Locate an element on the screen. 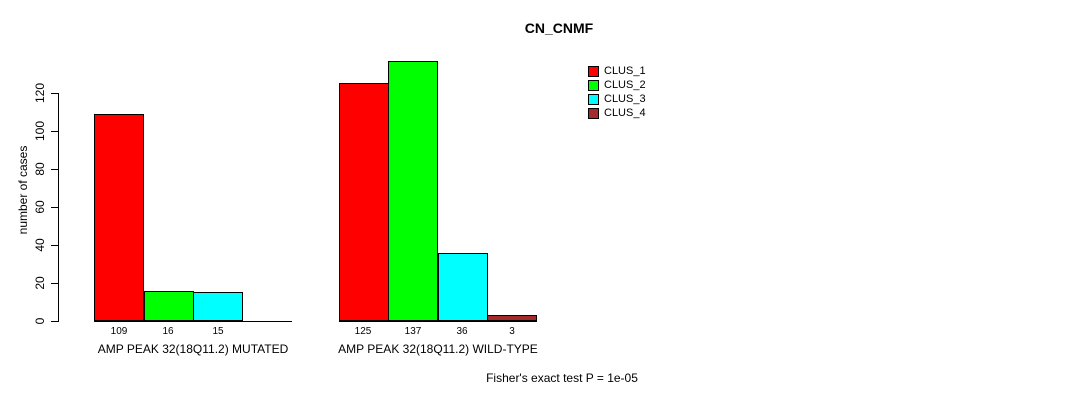  bar-value-label: 109 is located at coordinates (119, 331).